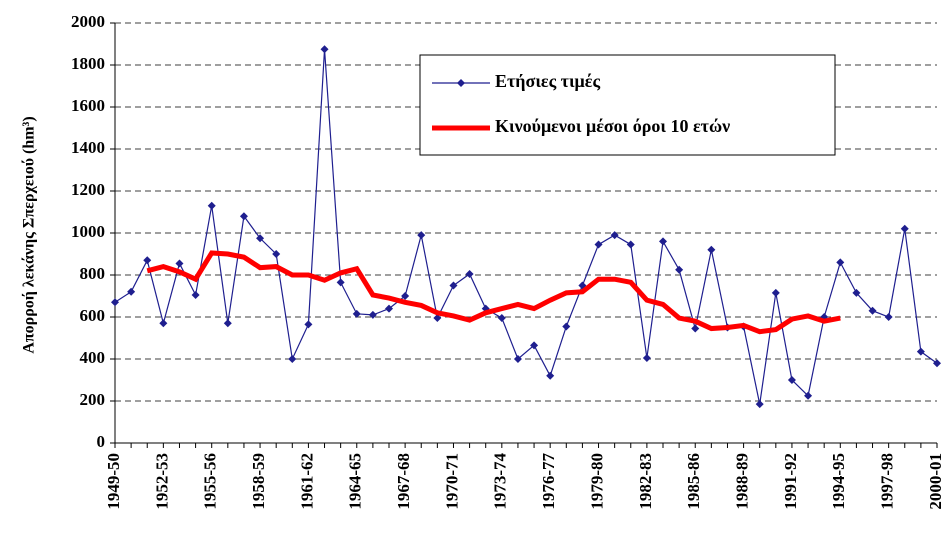  What do you see at coordinates (29, 234) in the screenshot?
I see `y-axis-label: Απορροή λεκάνης Σπερχειού (hm³)` at bounding box center [29, 234].